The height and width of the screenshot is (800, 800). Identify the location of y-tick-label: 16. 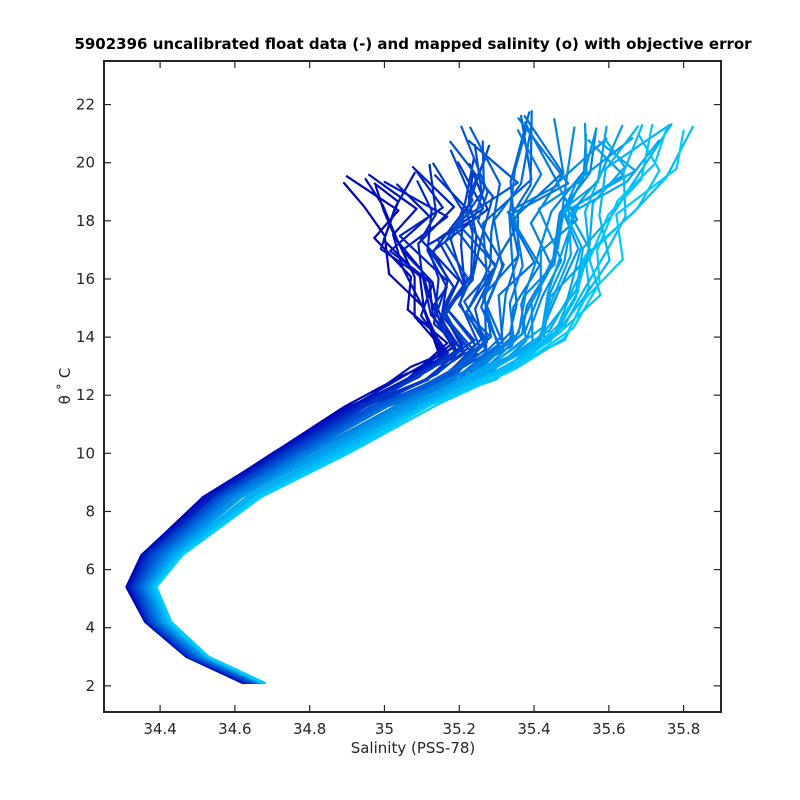
(85, 279).